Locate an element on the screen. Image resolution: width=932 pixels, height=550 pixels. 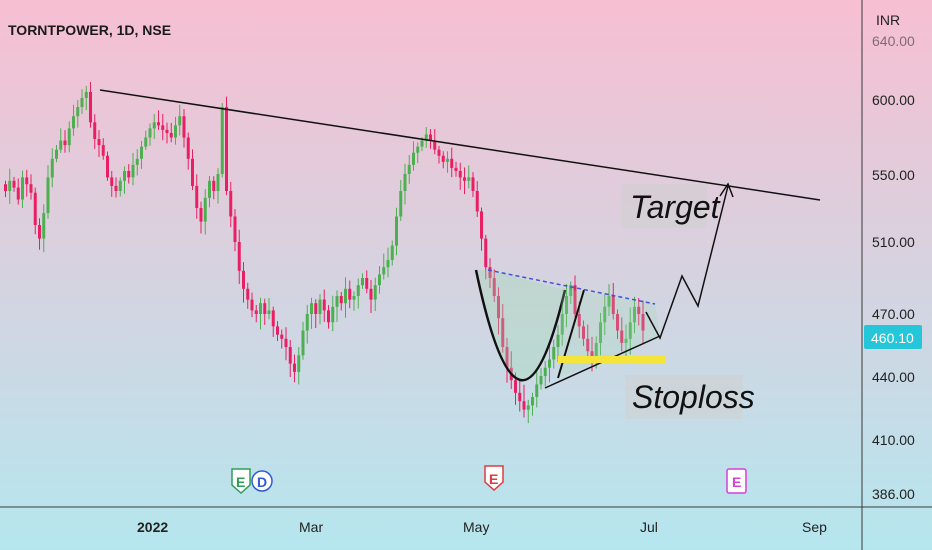
y-tick-label: 440.00 is located at coordinates (893, 377).